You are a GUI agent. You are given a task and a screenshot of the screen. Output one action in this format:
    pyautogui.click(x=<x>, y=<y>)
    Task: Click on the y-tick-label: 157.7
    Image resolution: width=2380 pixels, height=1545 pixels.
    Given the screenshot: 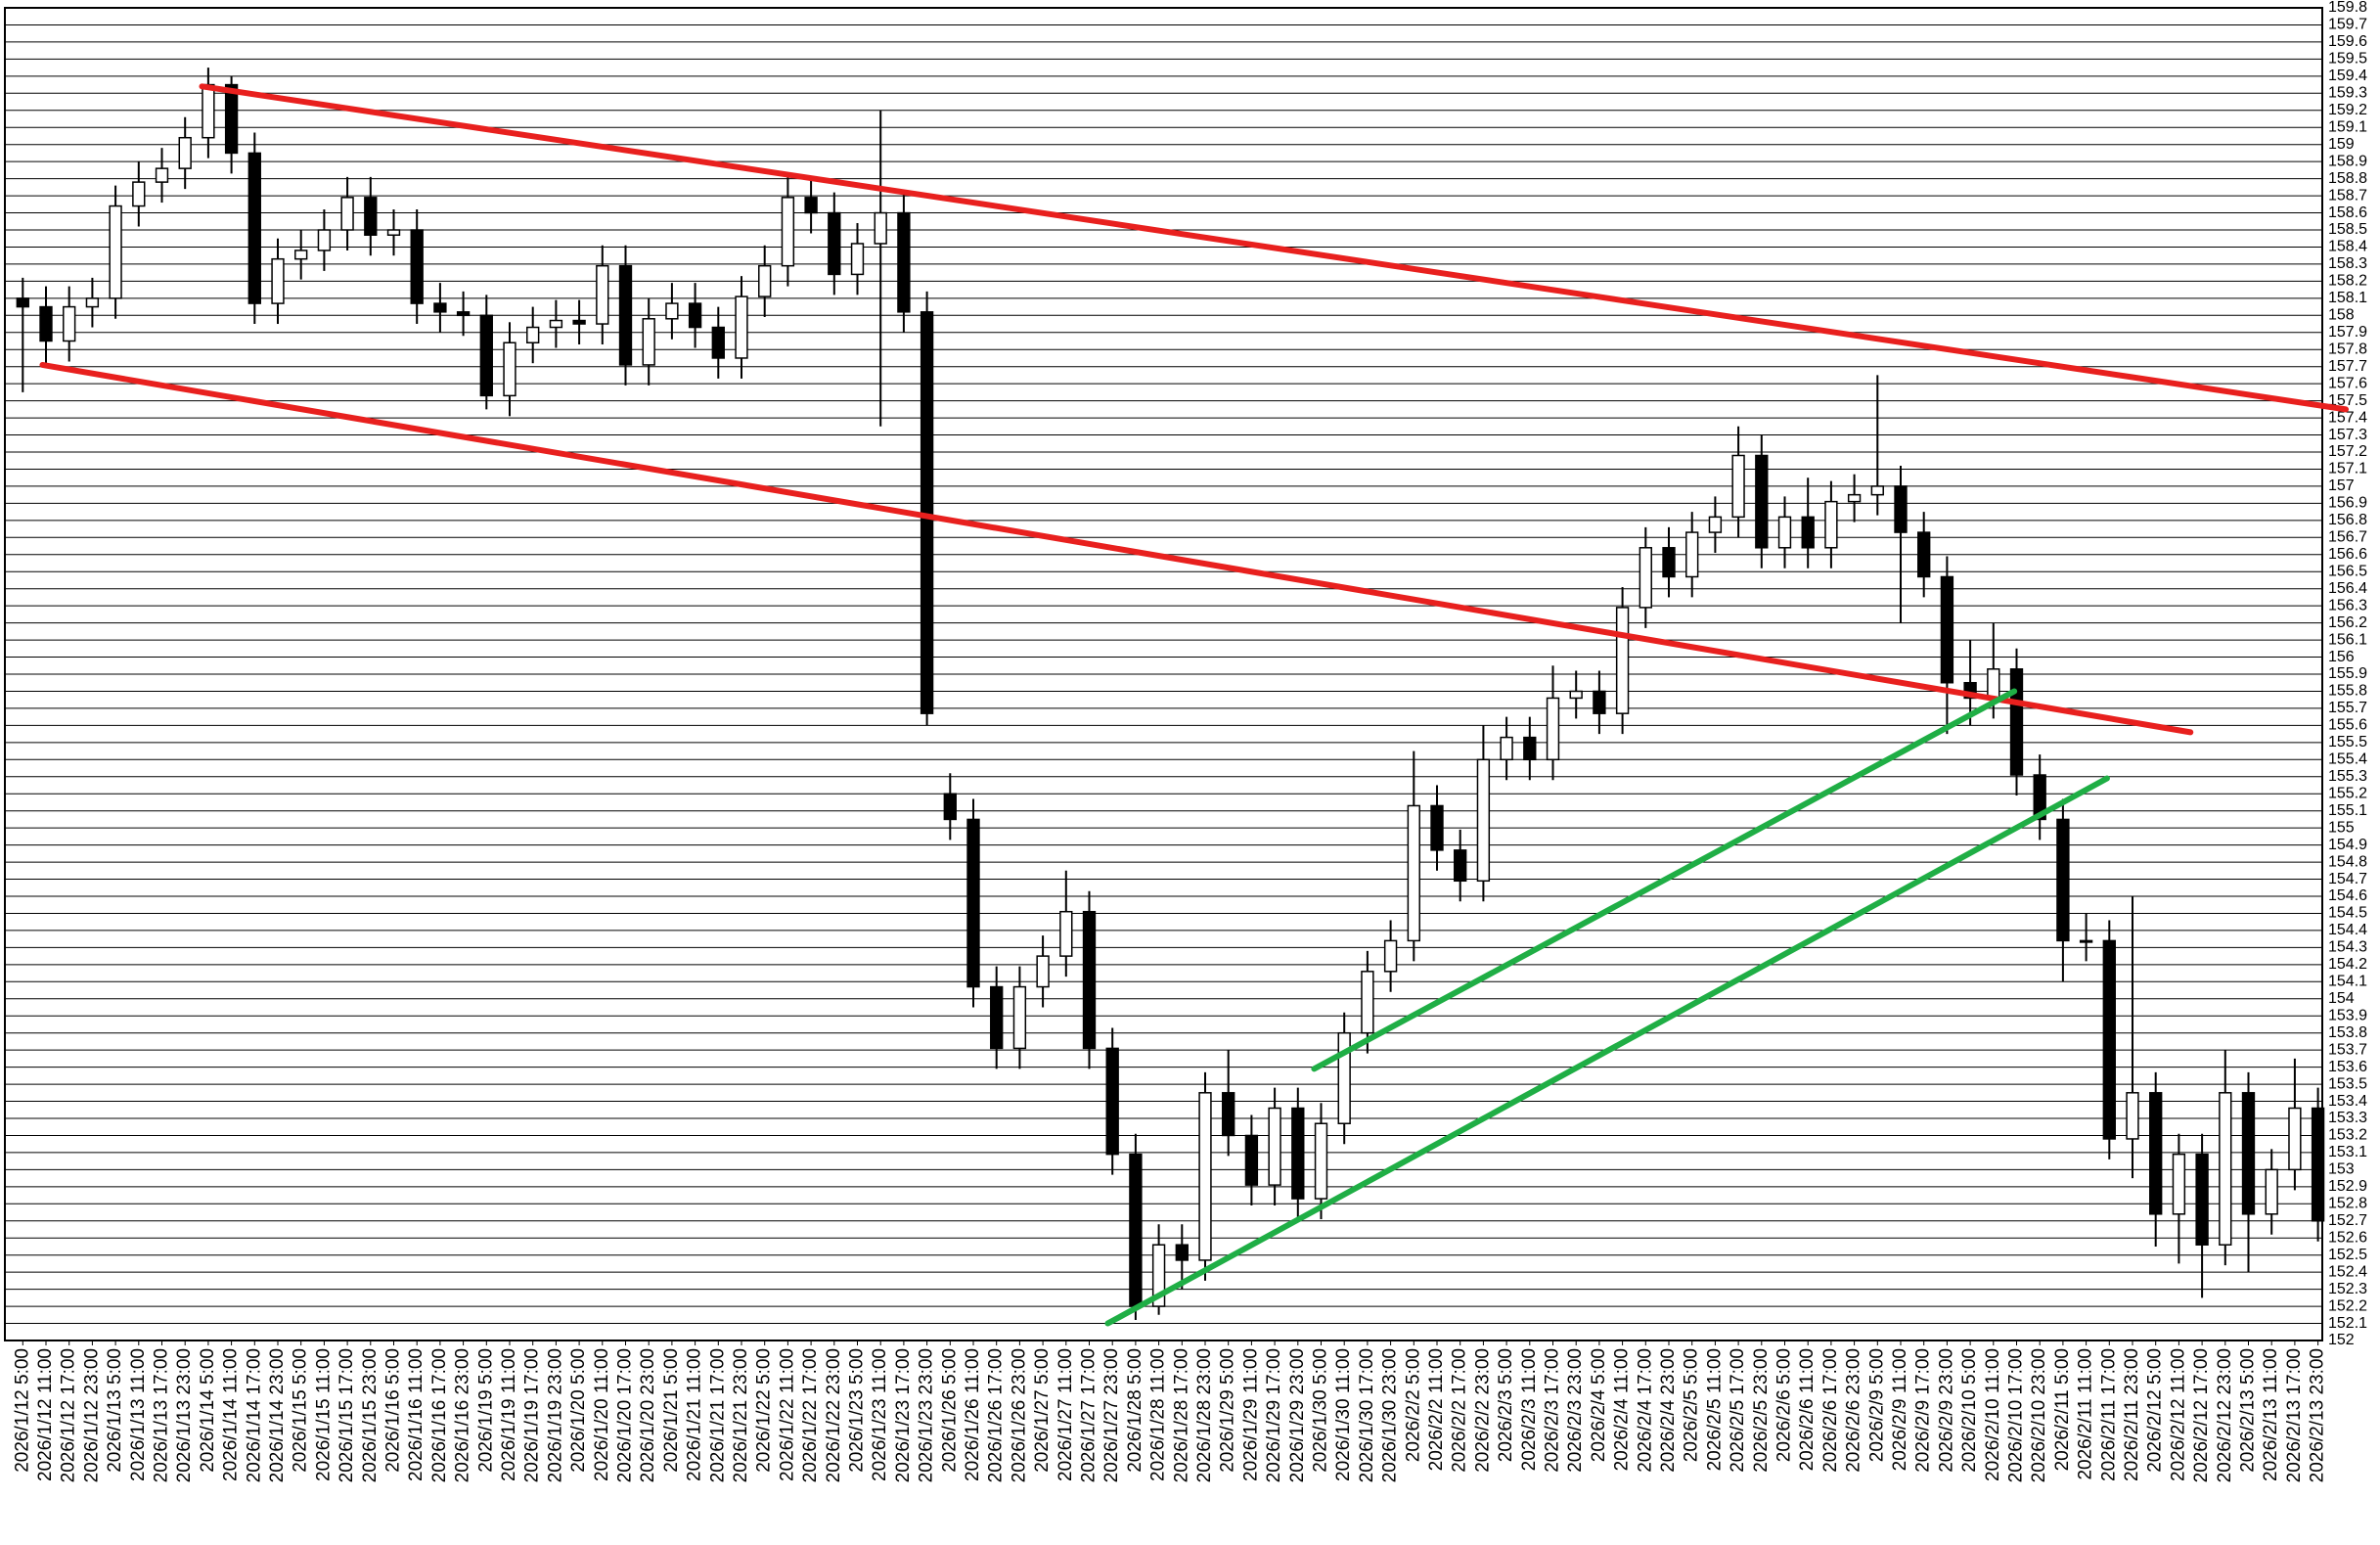 What is the action you would take?
    pyautogui.click(x=2347, y=366)
    